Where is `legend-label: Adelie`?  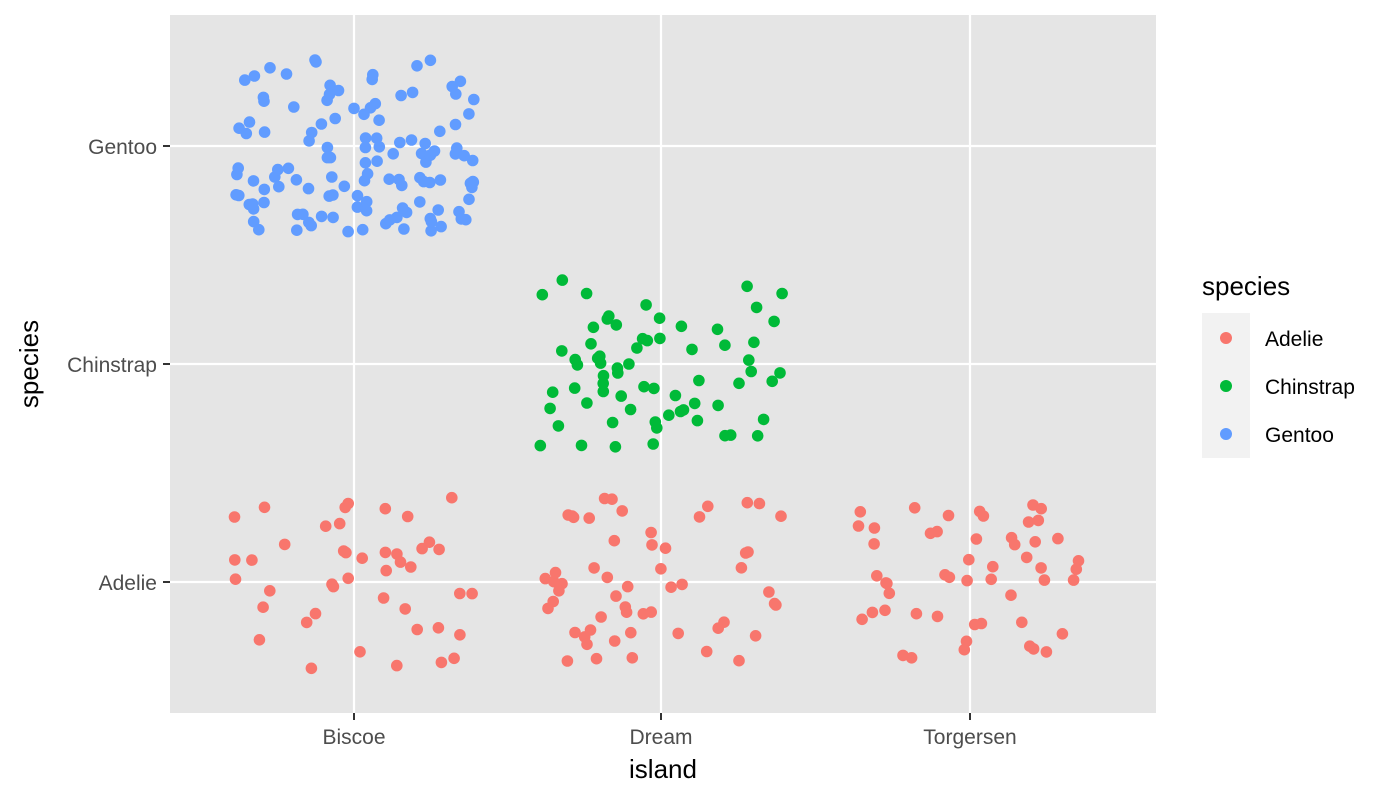
legend-label: Adelie is located at coordinates (1294, 339).